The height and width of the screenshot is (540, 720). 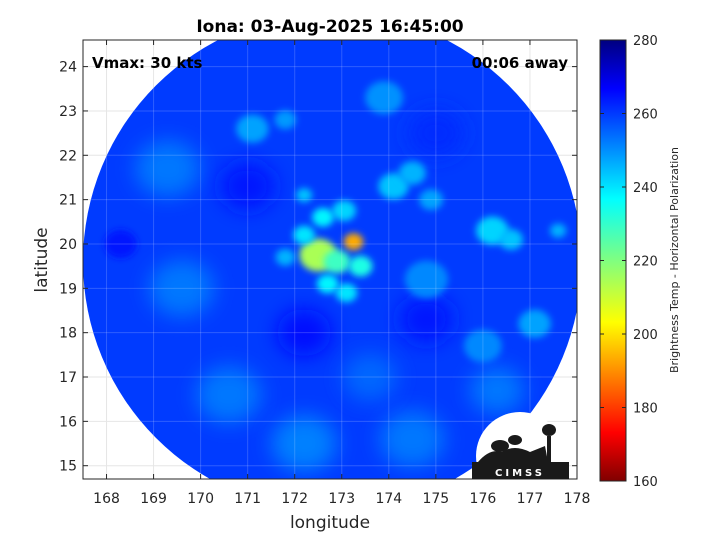 I want to click on x-axis-label: longitude, so click(x=330, y=523).